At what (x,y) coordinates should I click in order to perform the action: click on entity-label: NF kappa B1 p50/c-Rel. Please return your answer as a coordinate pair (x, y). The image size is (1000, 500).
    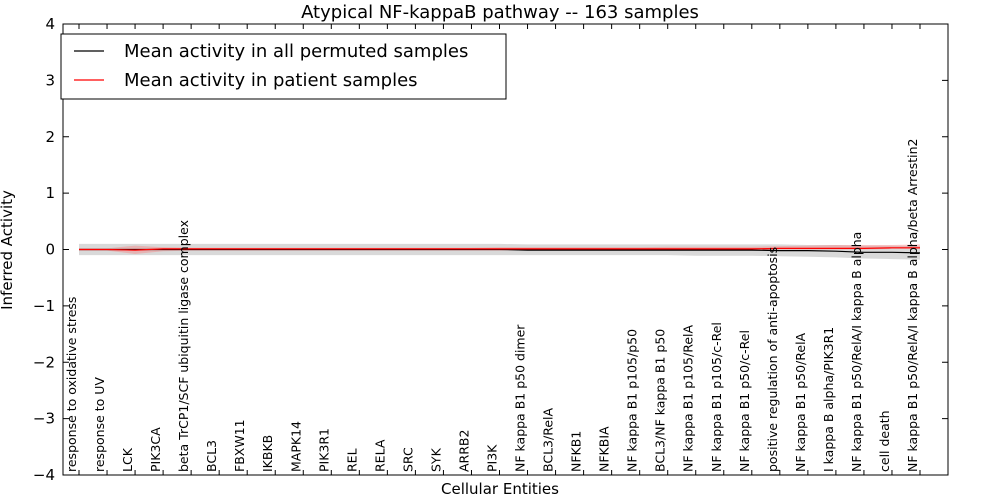
    Looking at the image, I should click on (744, 401).